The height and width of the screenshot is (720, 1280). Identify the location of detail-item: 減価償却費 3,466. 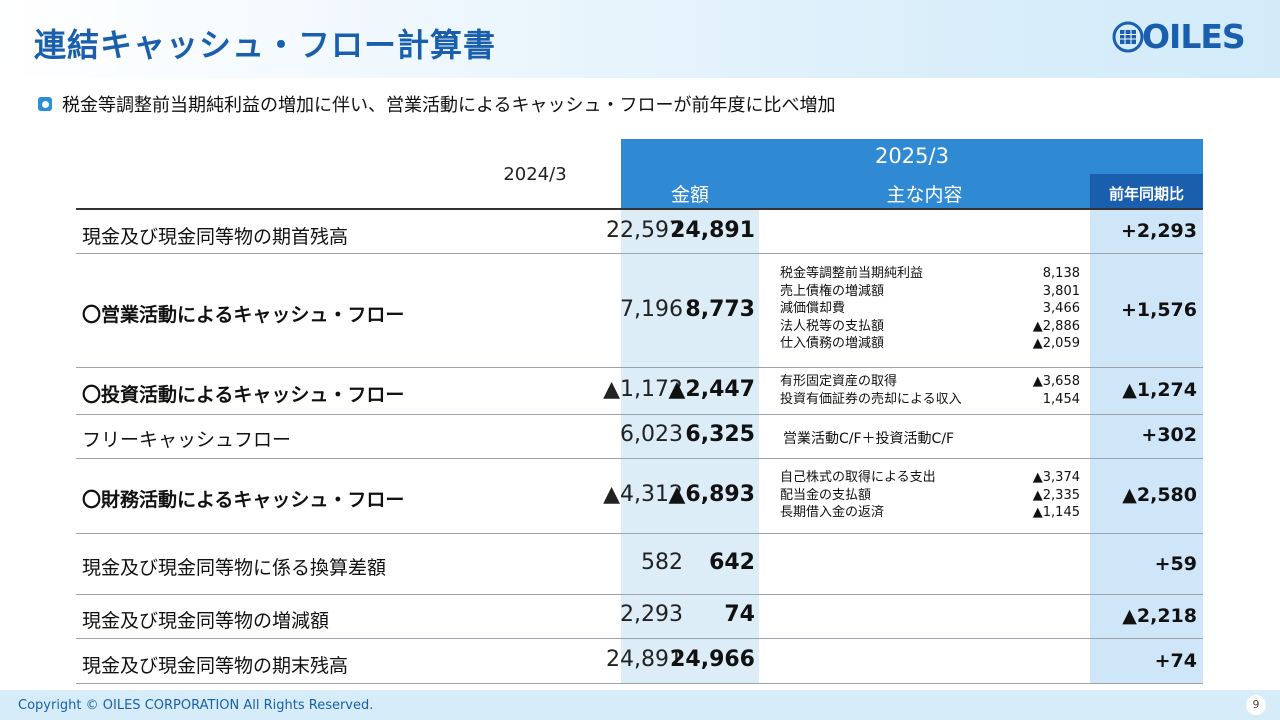
(930, 308).